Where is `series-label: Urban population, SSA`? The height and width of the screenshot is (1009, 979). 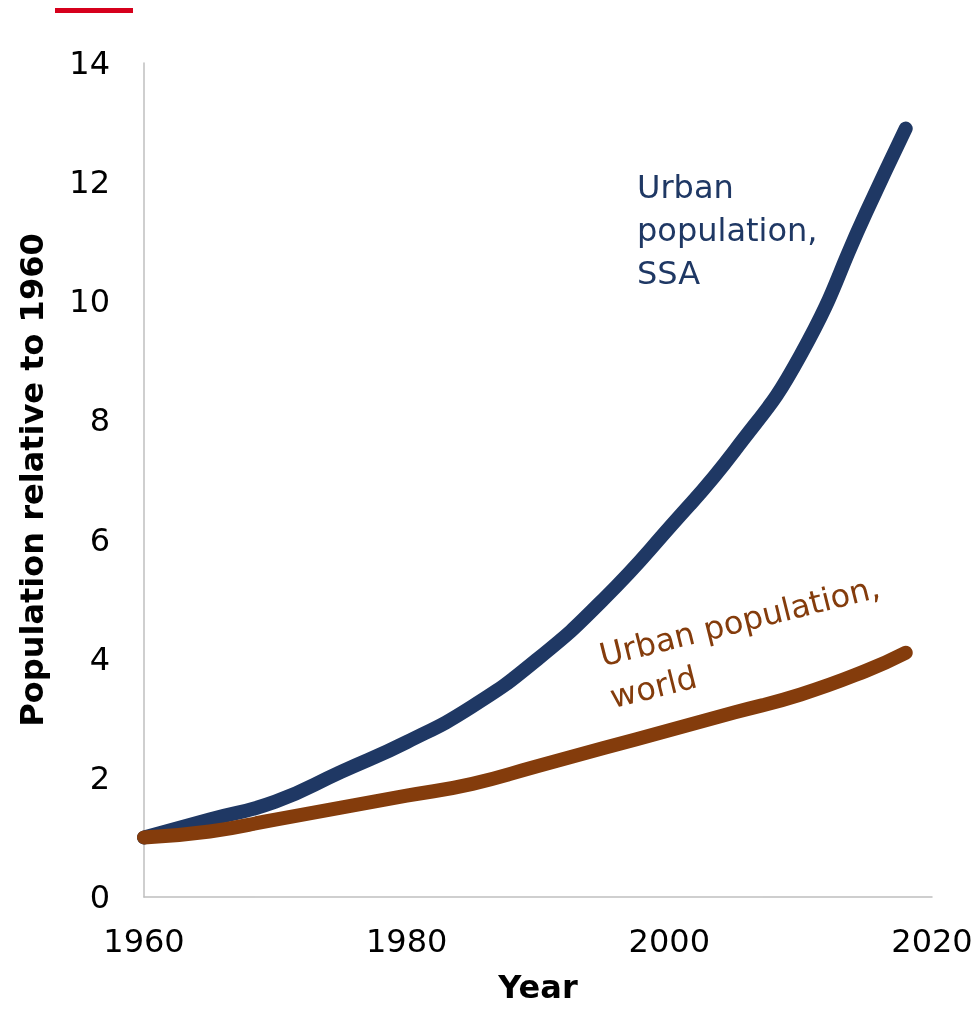 series-label: Urban population, SSA is located at coordinates (732, 229).